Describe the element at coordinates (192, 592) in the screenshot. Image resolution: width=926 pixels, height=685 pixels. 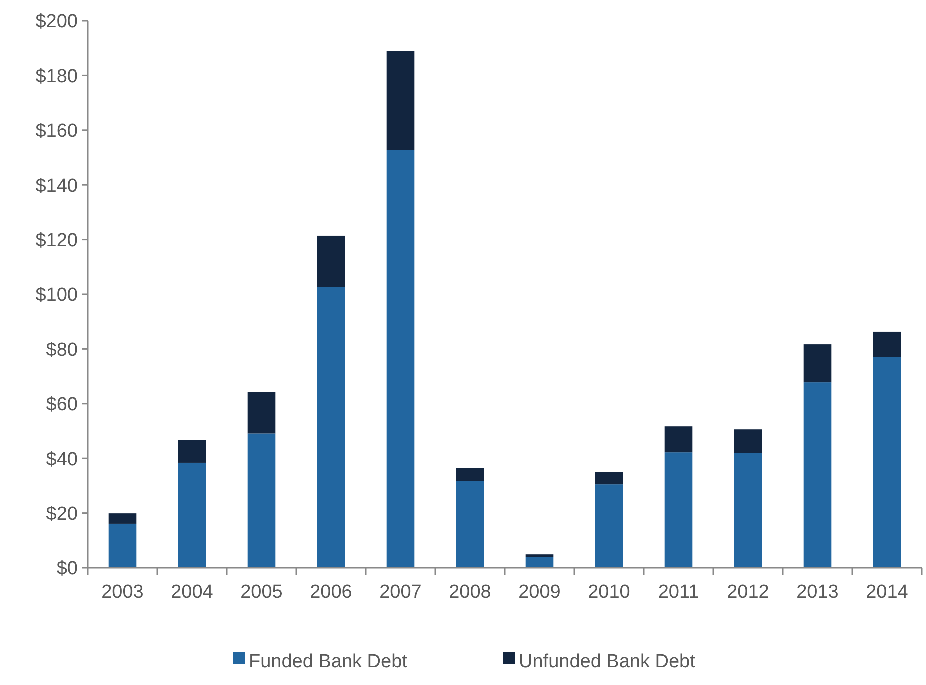
I see `x-tick-label: 2004` at that location.